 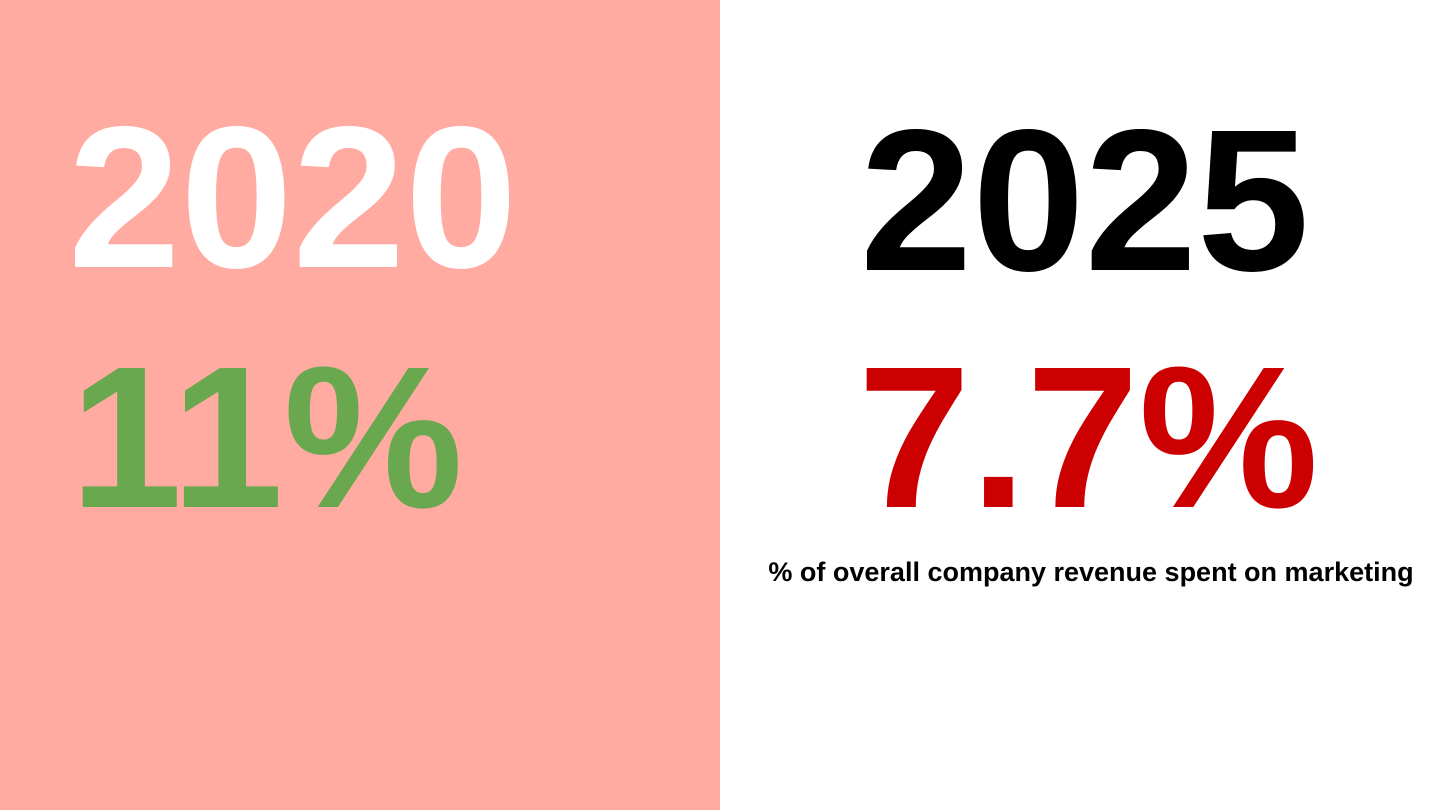 What do you see at coordinates (293, 197) in the screenshot?
I see `year-2020-label: 2020` at bounding box center [293, 197].